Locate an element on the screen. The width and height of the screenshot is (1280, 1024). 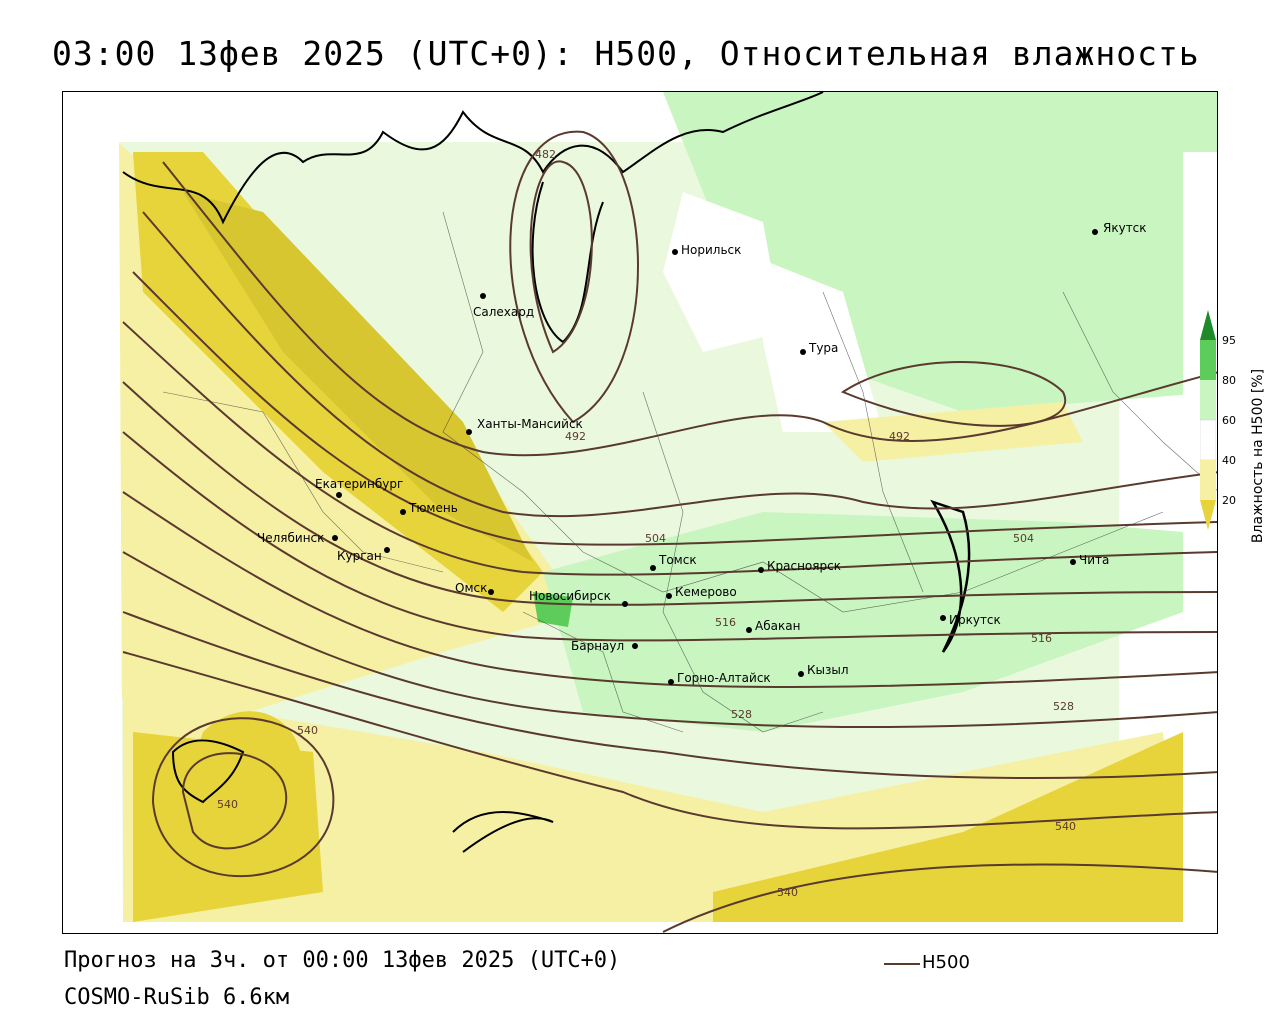
colorbar-tick-20: 20 is located at coordinates (1229, 500).